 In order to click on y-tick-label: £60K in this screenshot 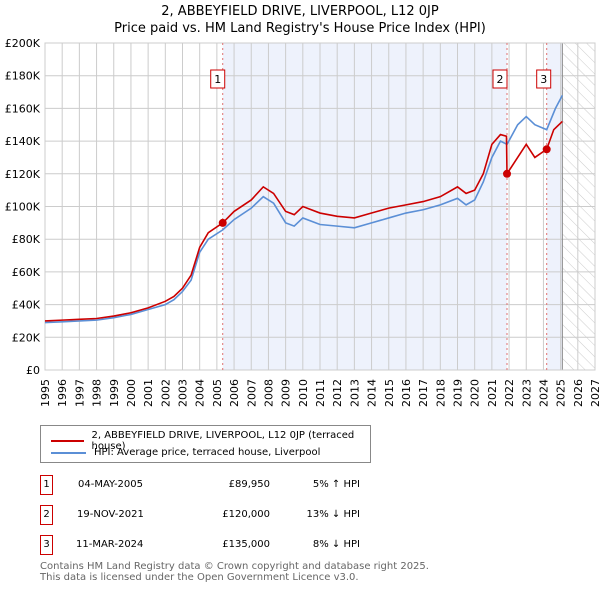, I will do `click(26, 272)`.